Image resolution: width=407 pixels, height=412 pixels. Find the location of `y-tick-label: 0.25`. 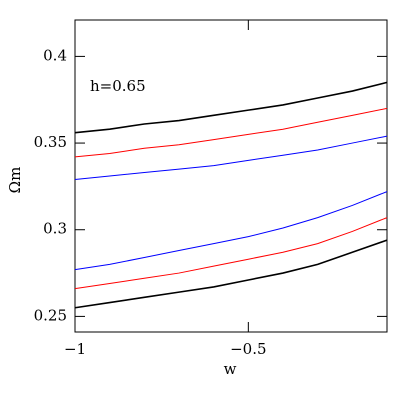

y-tick-label: 0.25 is located at coordinates (50, 315).